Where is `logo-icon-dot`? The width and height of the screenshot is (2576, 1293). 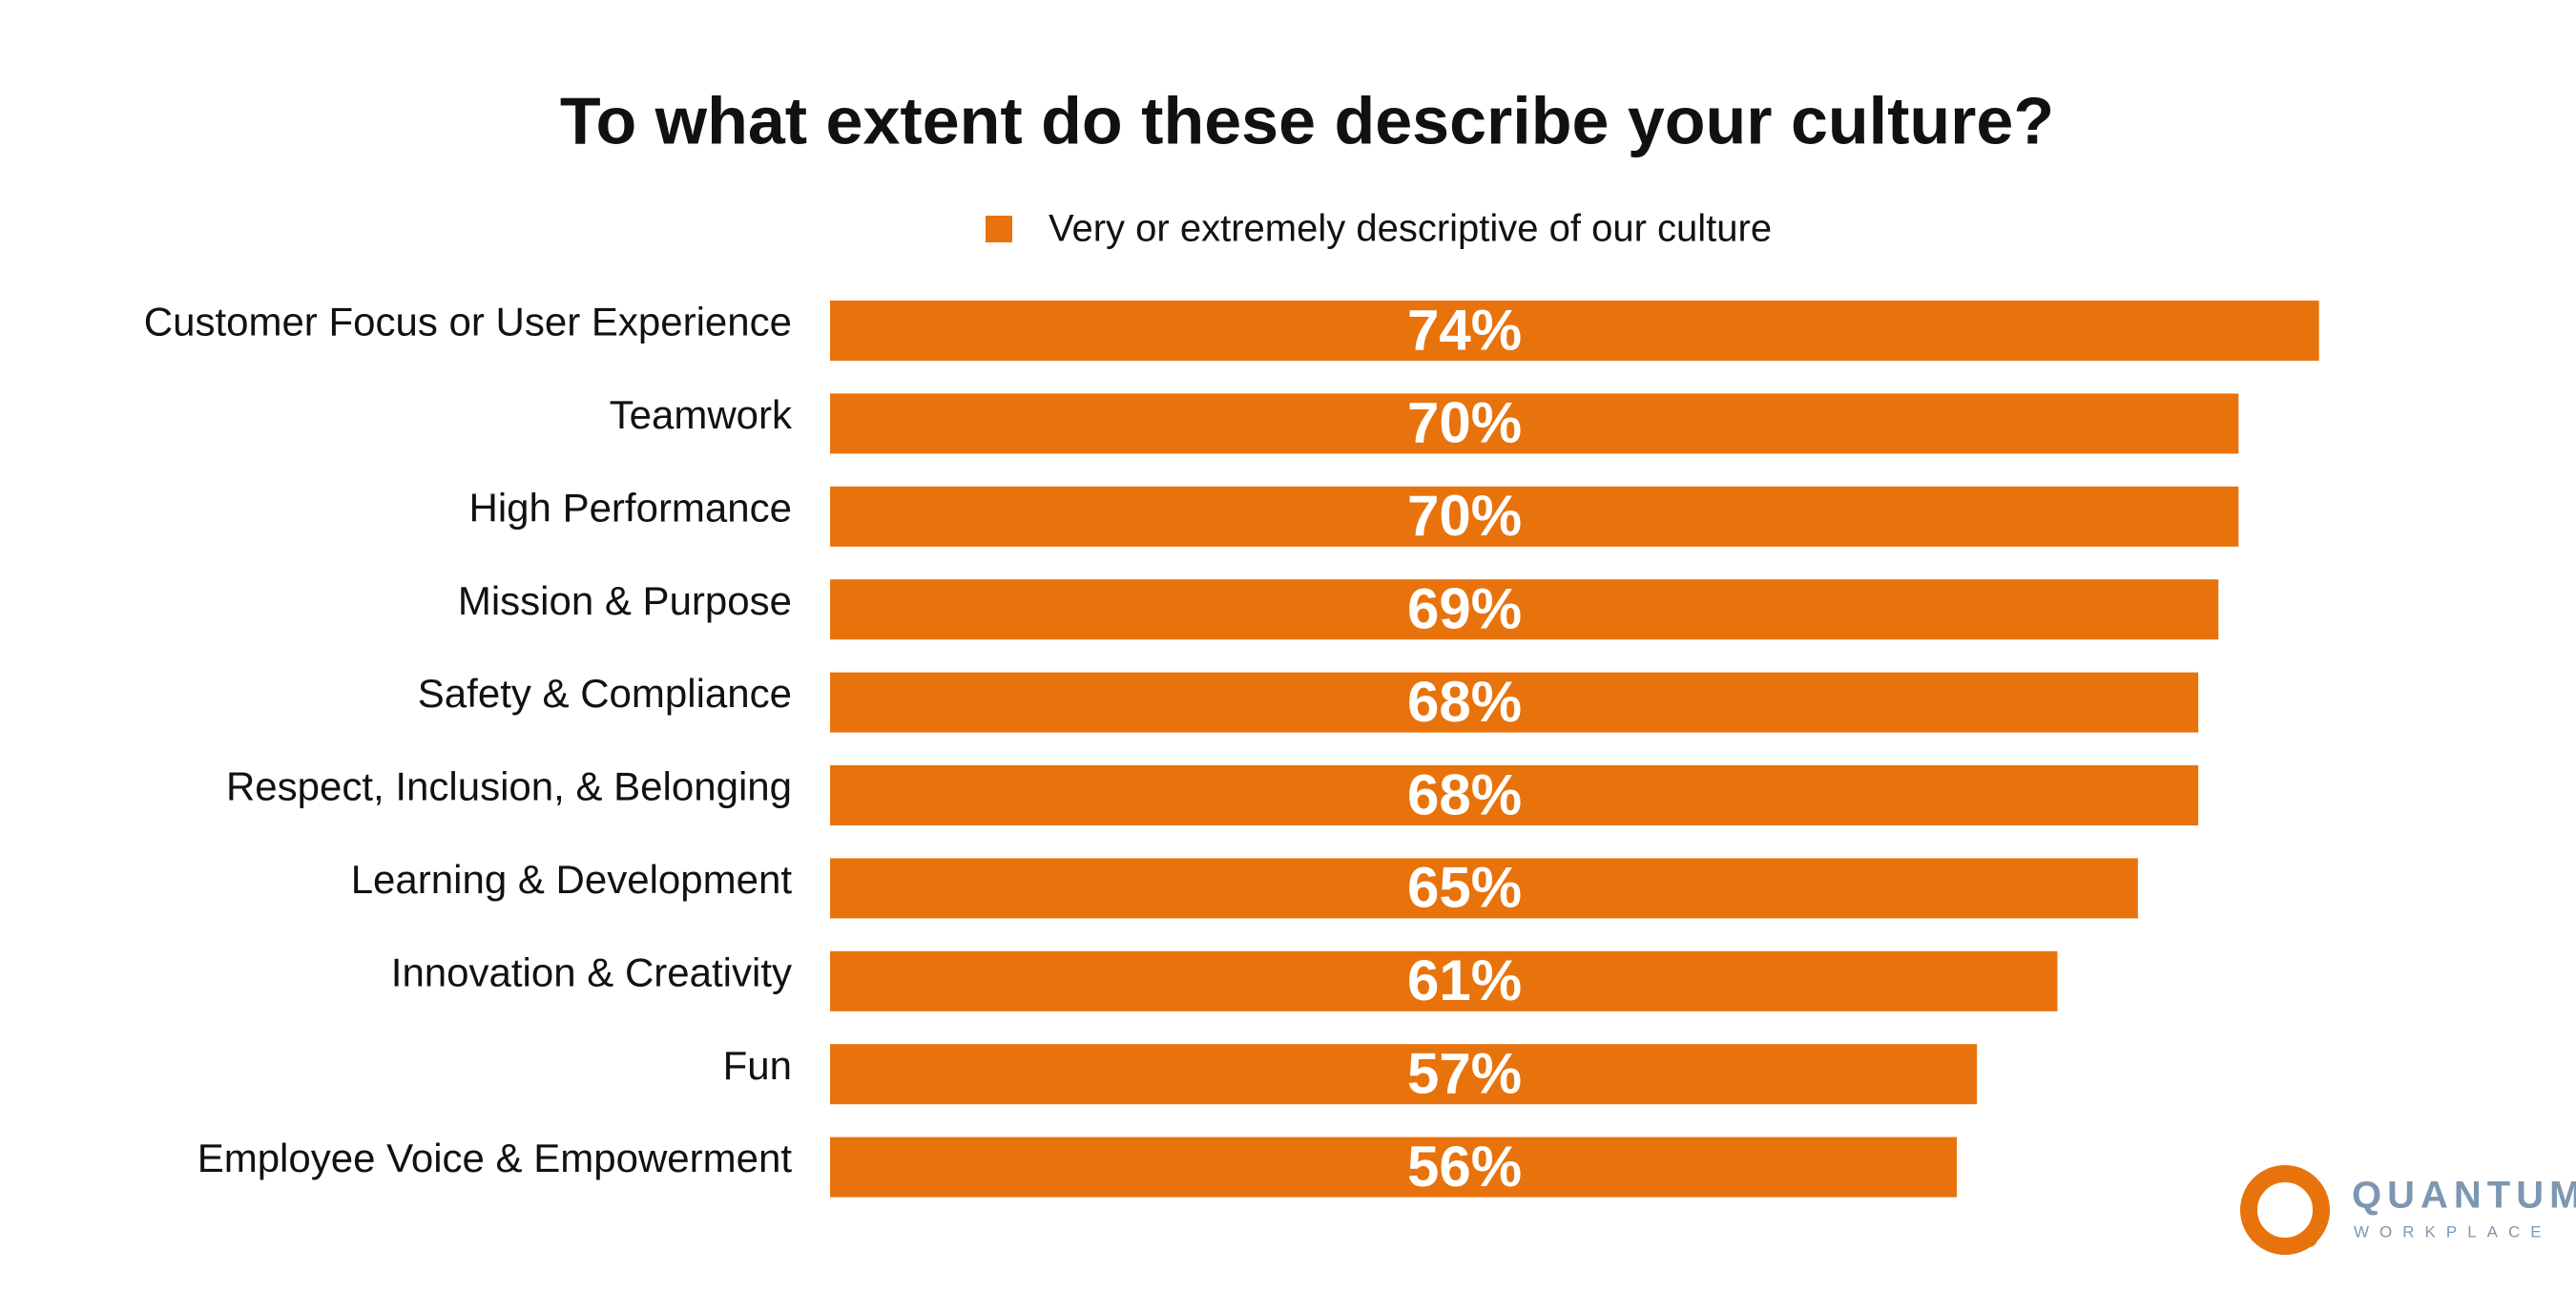
logo-icon-dot is located at coordinates (2308, 1238).